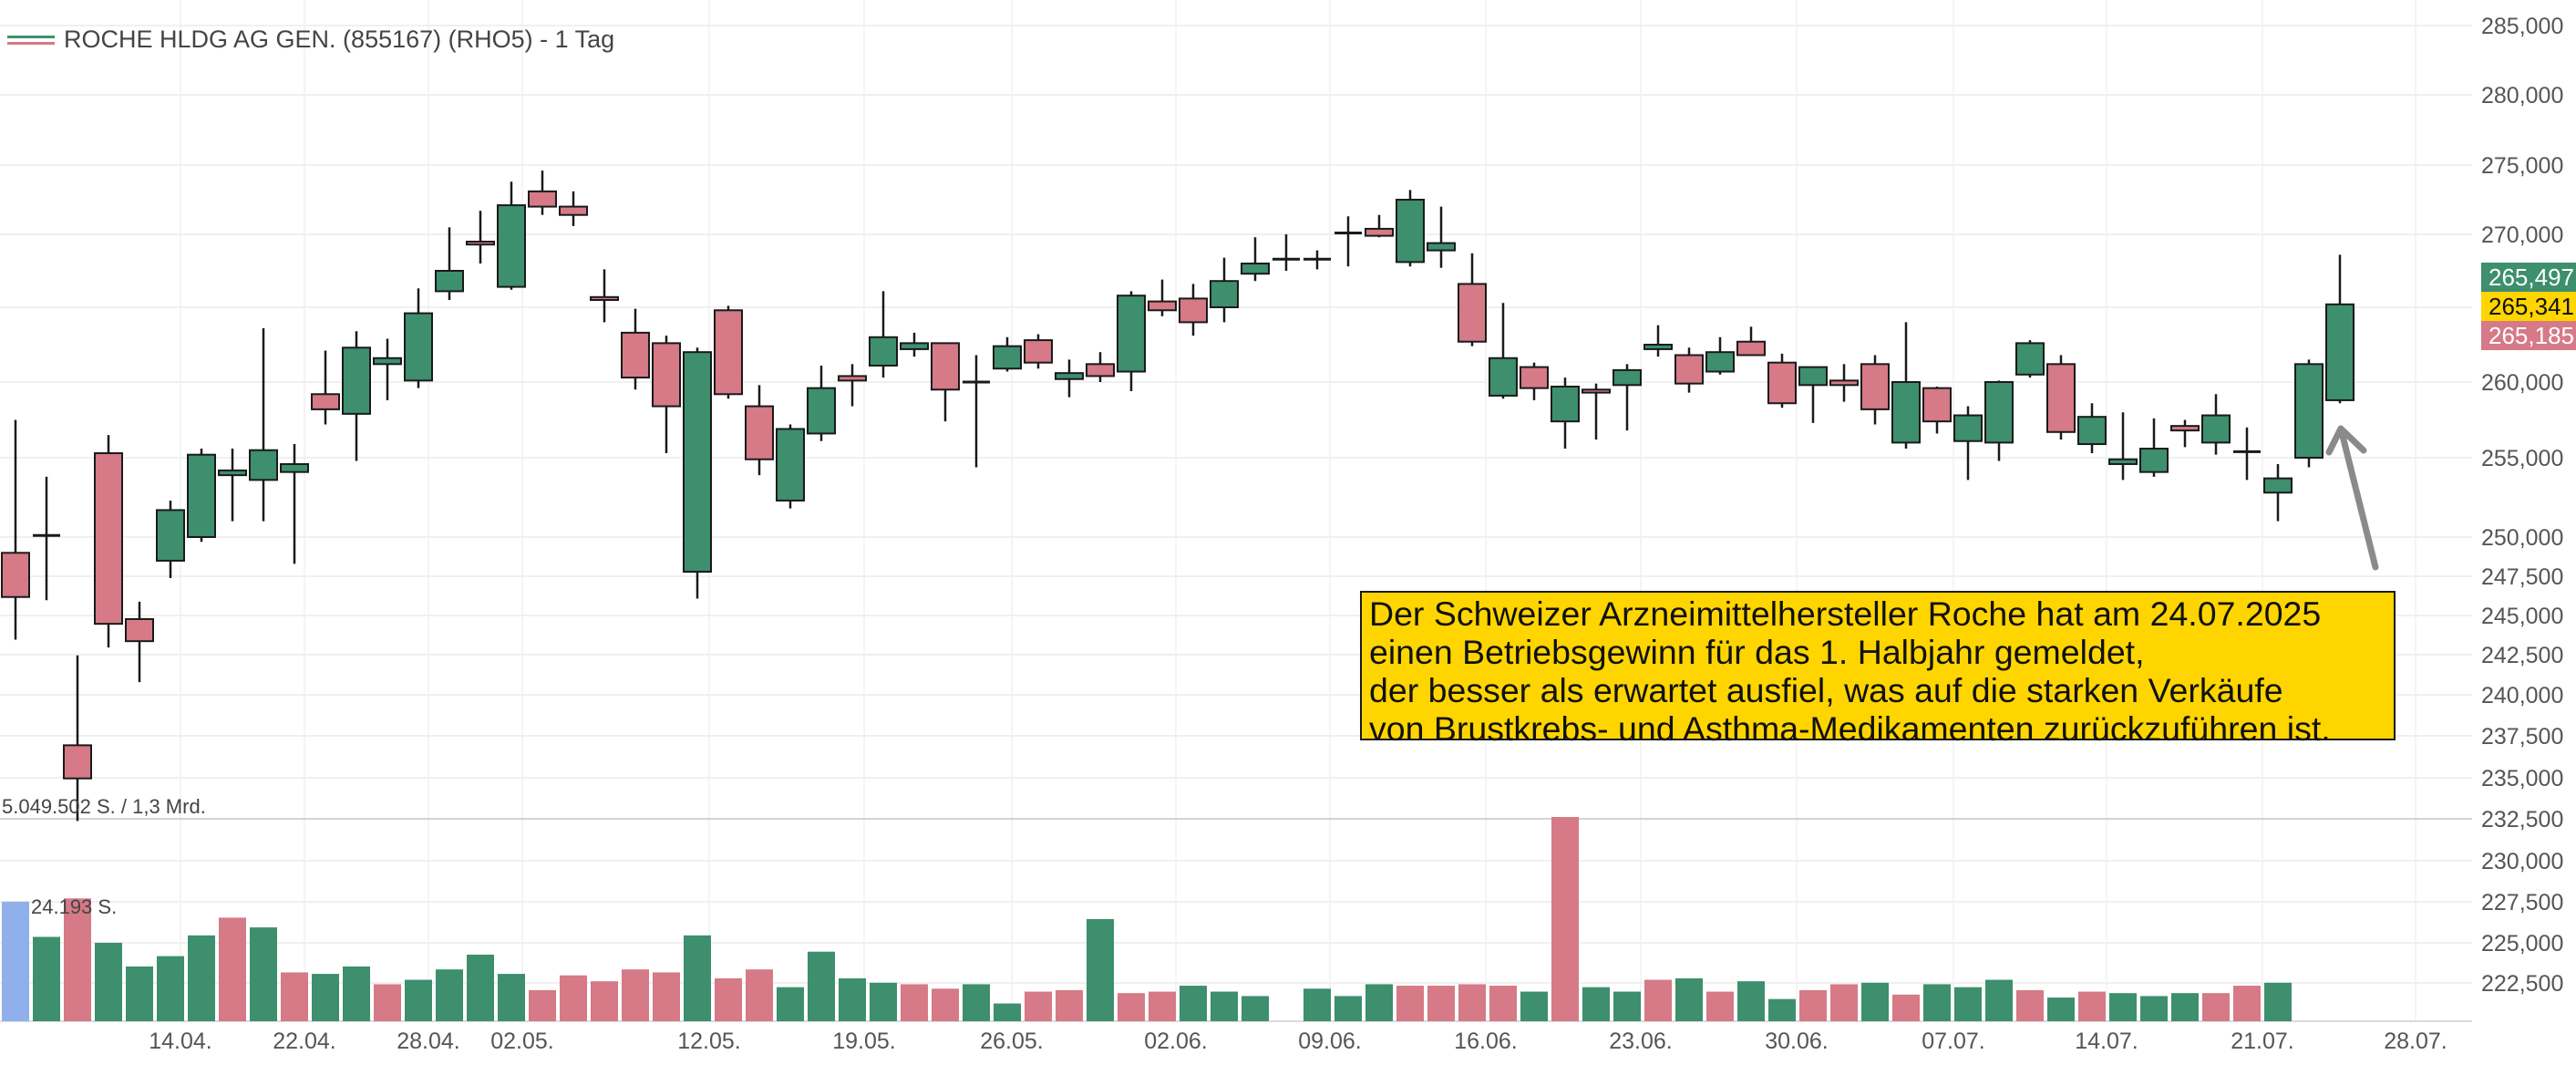  Describe the element at coordinates (2522, 458) in the screenshot. I see `y-tick-label: 255,000` at that location.